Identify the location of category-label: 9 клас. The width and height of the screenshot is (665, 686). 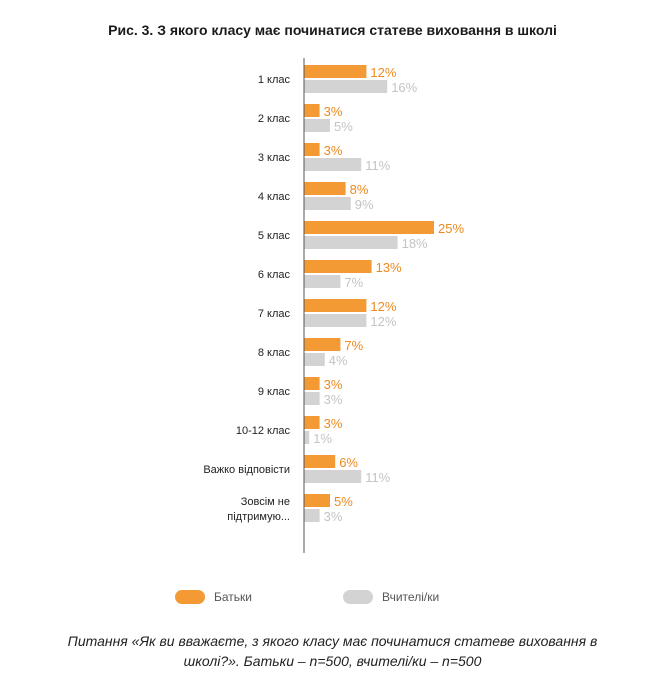
(274, 392).